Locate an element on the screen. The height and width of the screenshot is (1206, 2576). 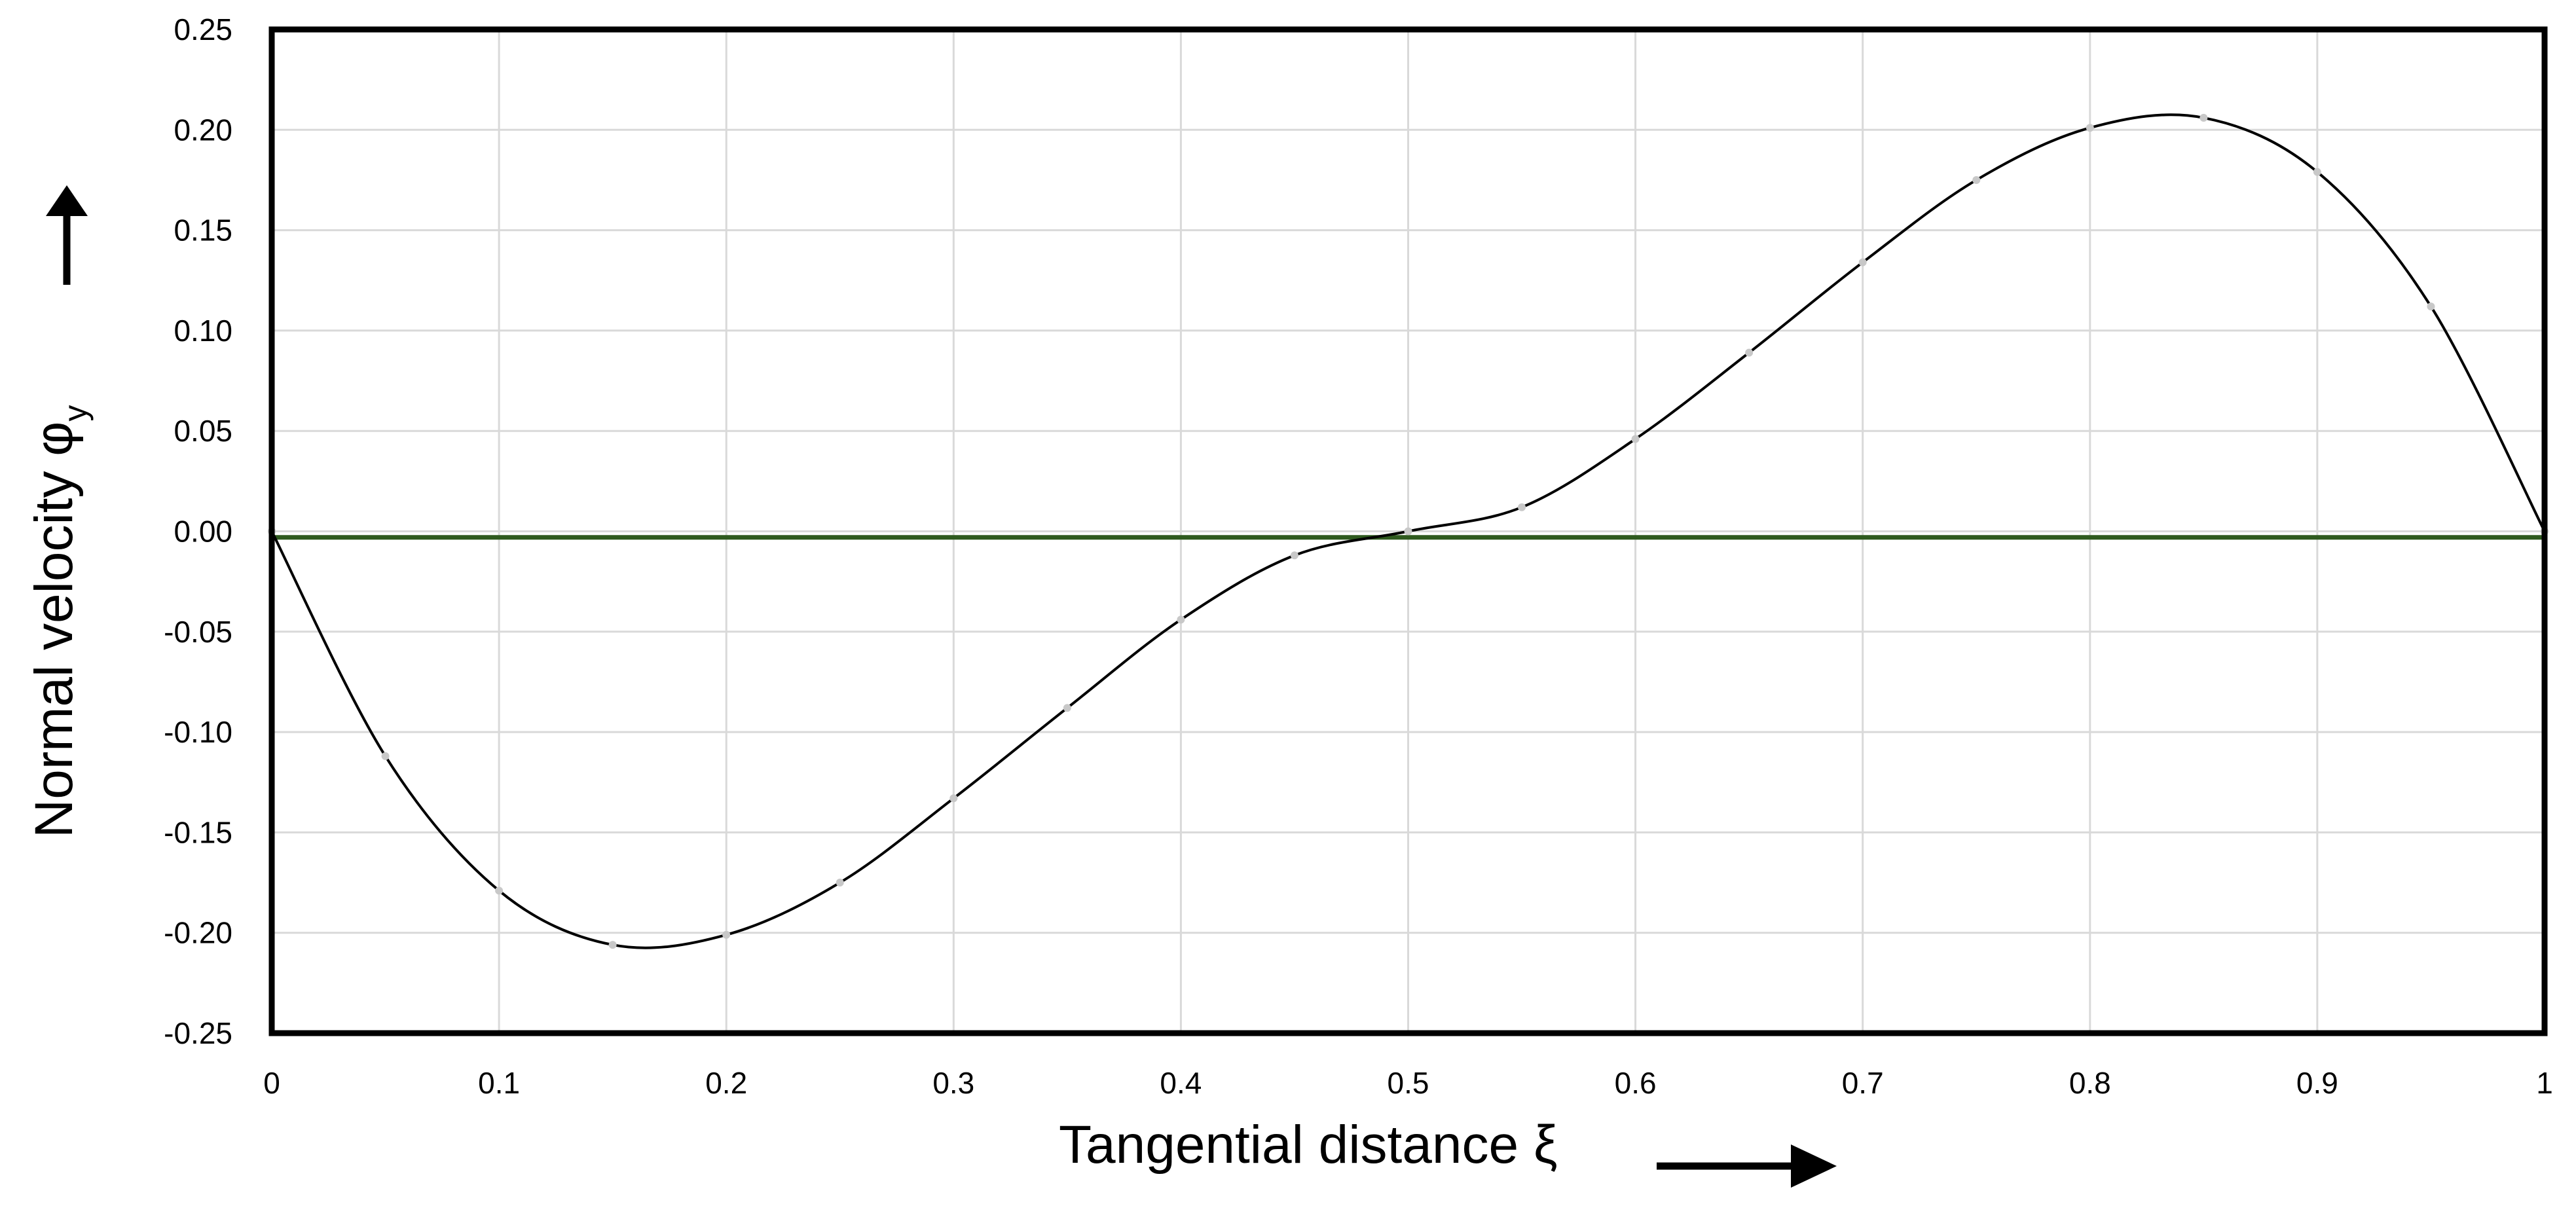
x-tick-label: 1 is located at coordinates (2544, 1083).